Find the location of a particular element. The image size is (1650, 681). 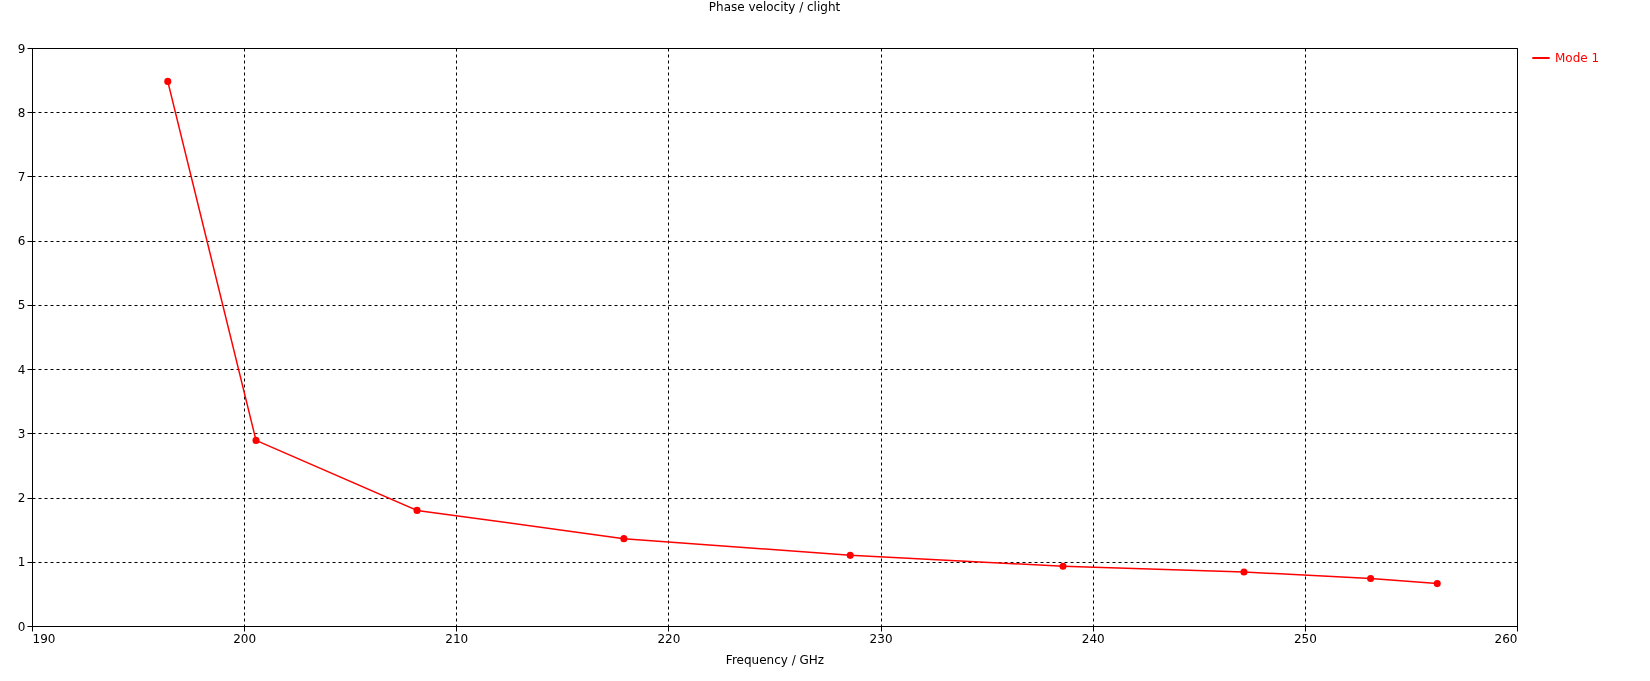

y-tick-label: 6 is located at coordinates (21, 241).